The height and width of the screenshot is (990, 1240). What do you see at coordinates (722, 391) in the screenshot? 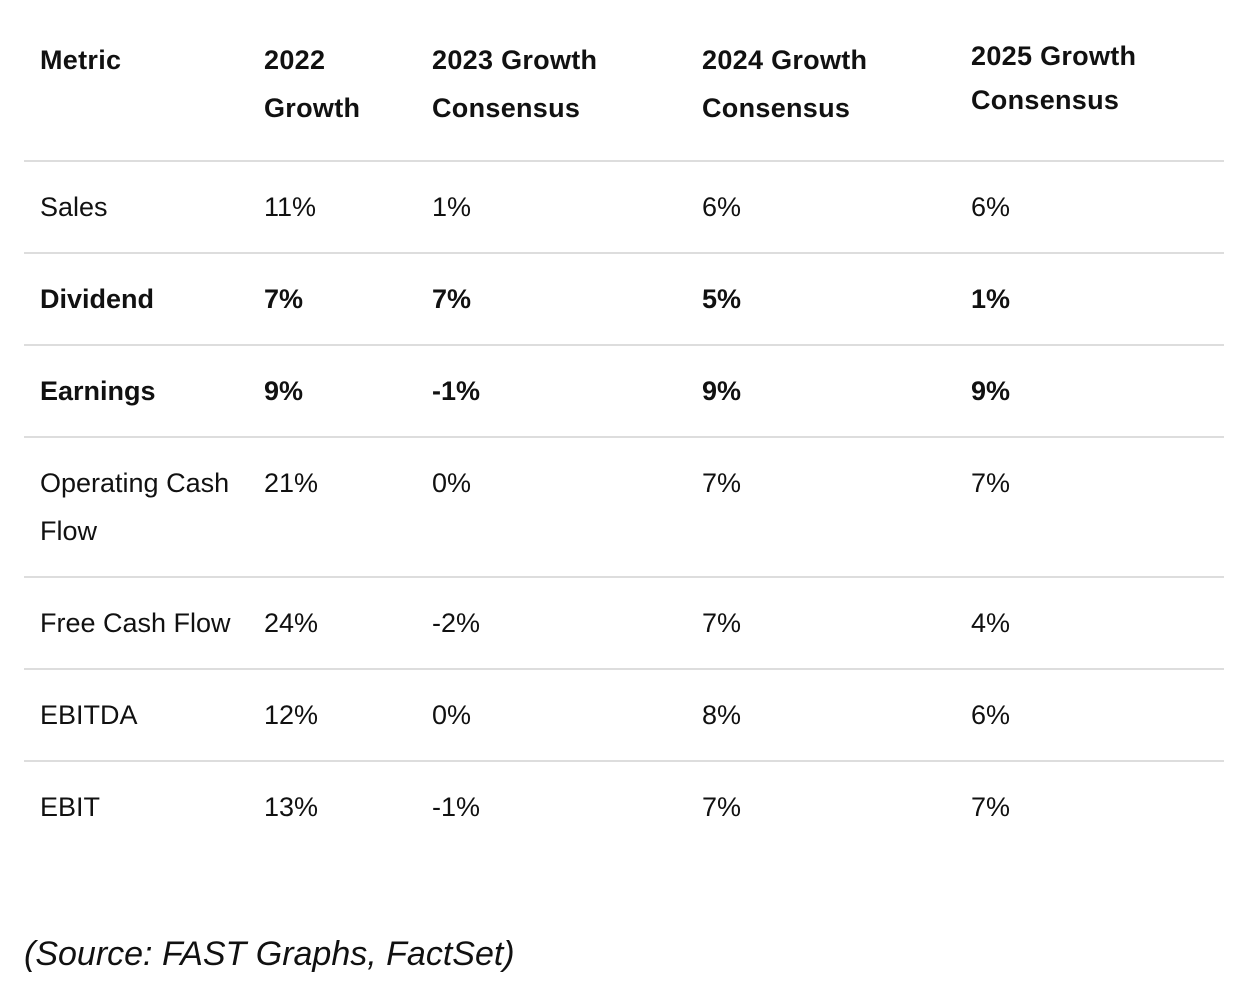
I see `cell-2024: 9%` at bounding box center [722, 391].